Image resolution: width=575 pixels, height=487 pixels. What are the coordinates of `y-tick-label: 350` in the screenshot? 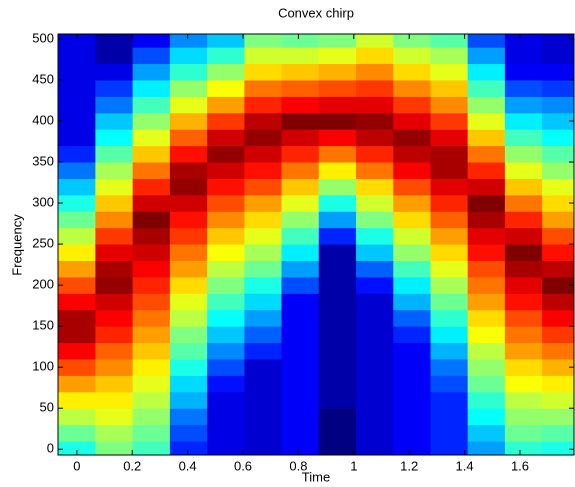 It's located at (43, 160).